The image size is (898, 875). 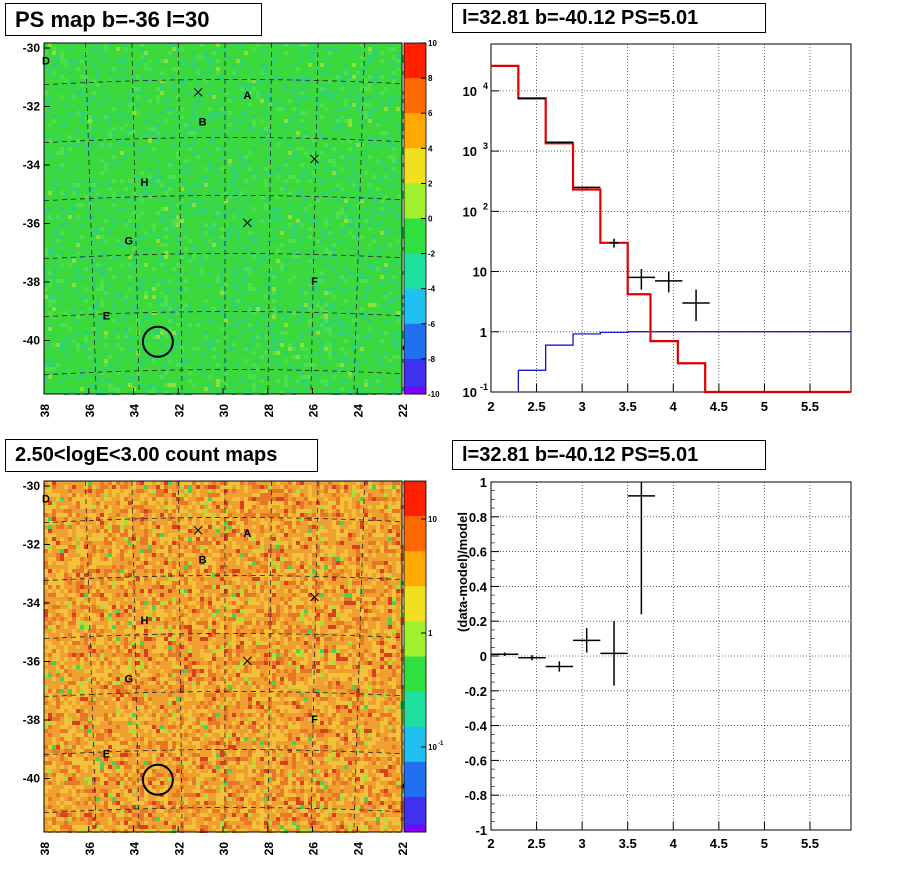 I want to click on spectrum-y-tick-exponent: 4, so click(x=485, y=86).